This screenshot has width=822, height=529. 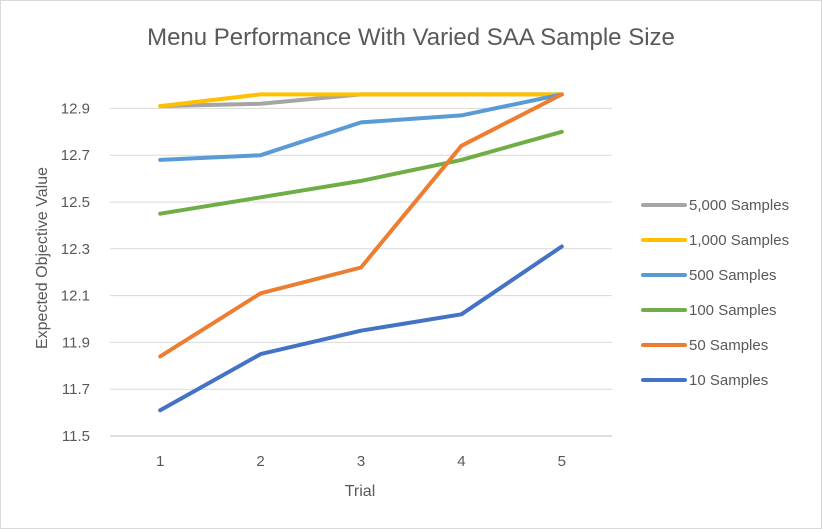 I want to click on legend-label: 500 Samples, so click(x=733, y=275).